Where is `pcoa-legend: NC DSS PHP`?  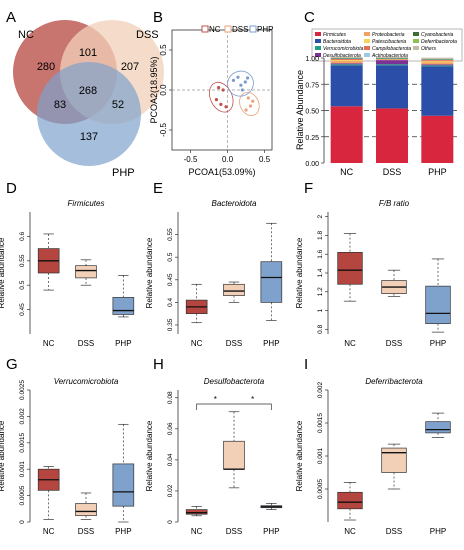
pcoa-legend: NC DSS PHP is located at coordinates (237, 29).